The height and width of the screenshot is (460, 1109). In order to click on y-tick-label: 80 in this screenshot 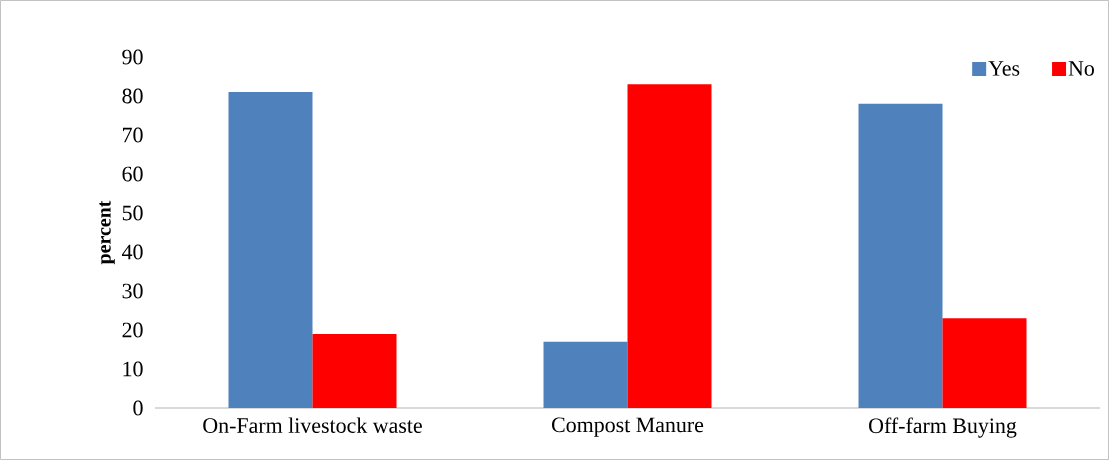, I will do `click(132, 96)`.